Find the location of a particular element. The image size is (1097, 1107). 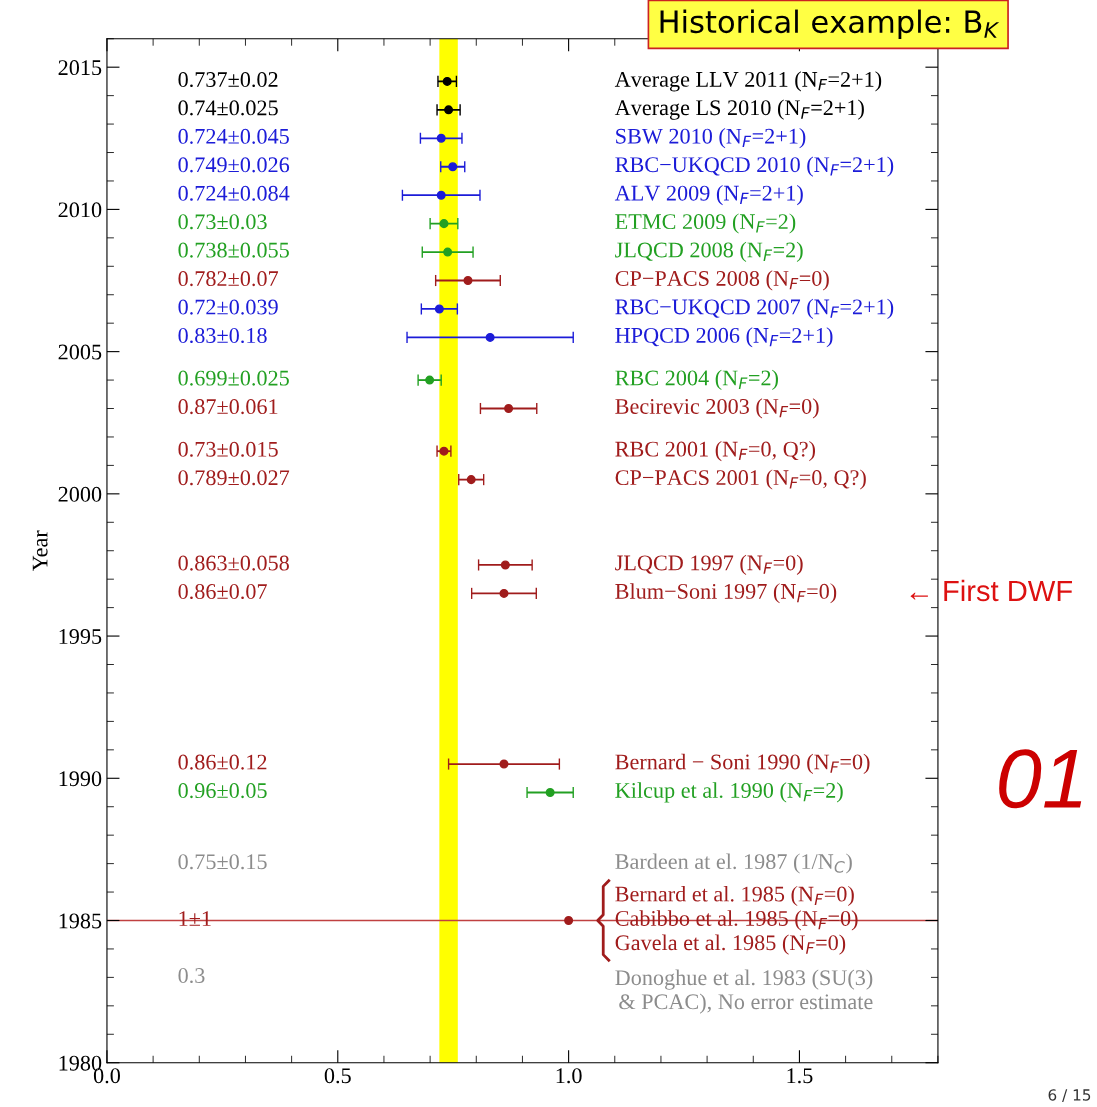

annotation: 0.724±0.045 is located at coordinates (233, 136).